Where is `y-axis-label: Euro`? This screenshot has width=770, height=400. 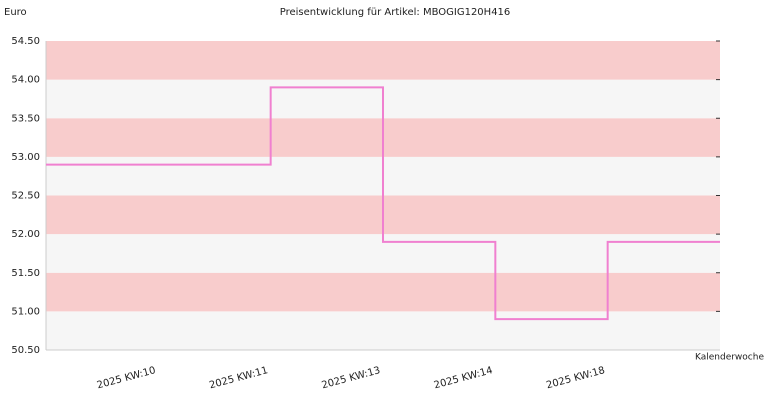
y-axis-label: Euro is located at coordinates (15, 12).